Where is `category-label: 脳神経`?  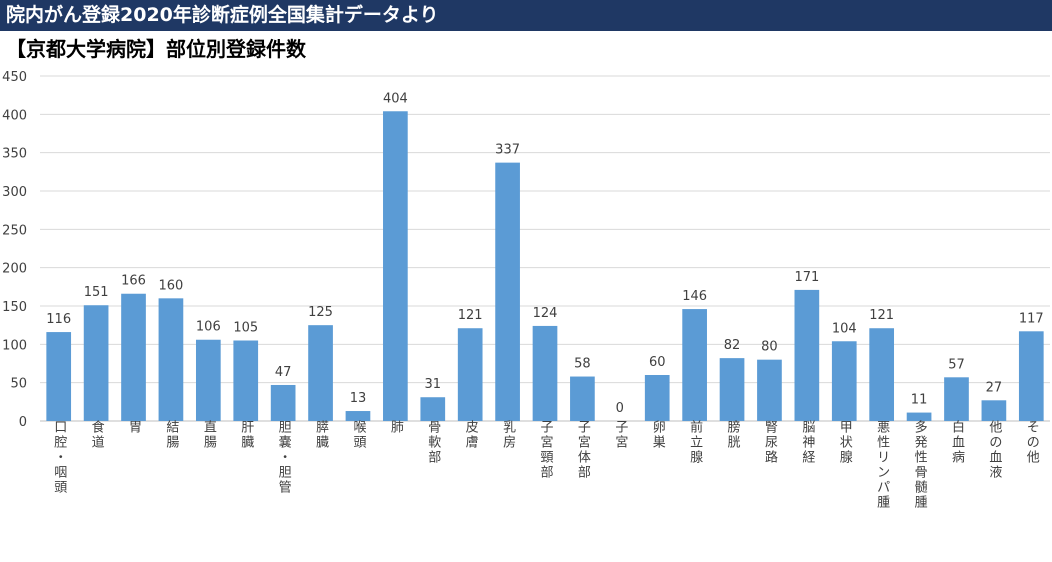
category-label: 脳神経 is located at coordinates (808, 442).